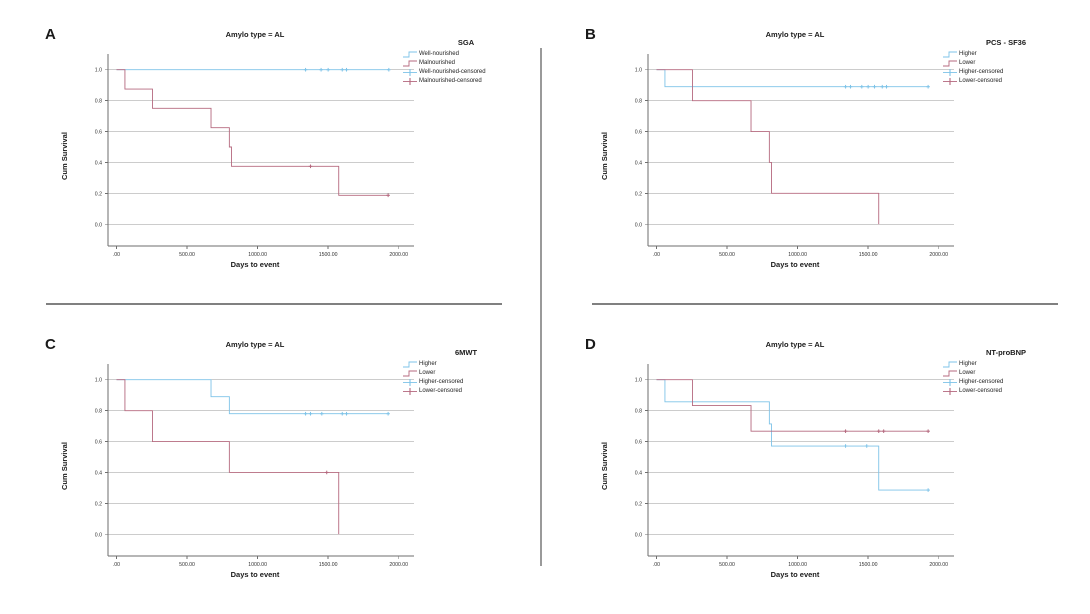  Describe the element at coordinates (656, 255) in the screenshot. I see `x-tick-label: .00` at that location.